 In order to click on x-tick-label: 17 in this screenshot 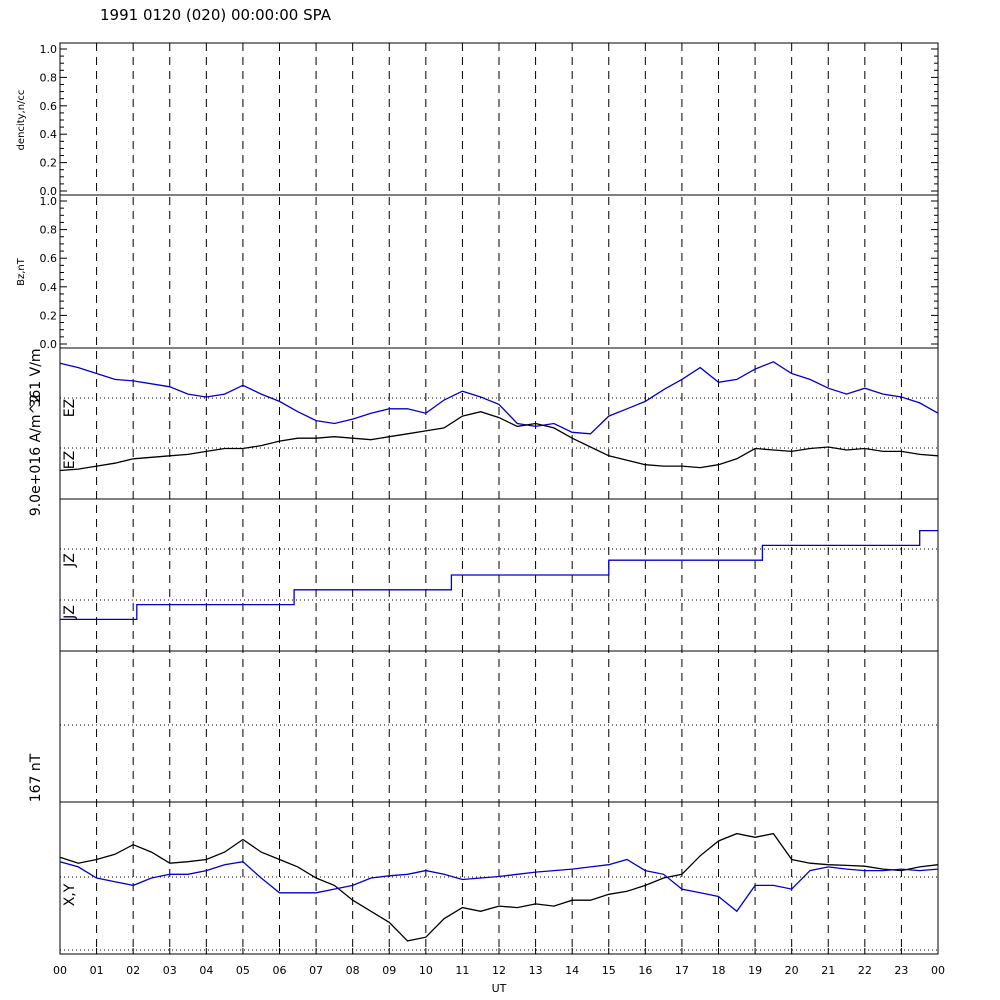, I will do `click(682, 970)`.